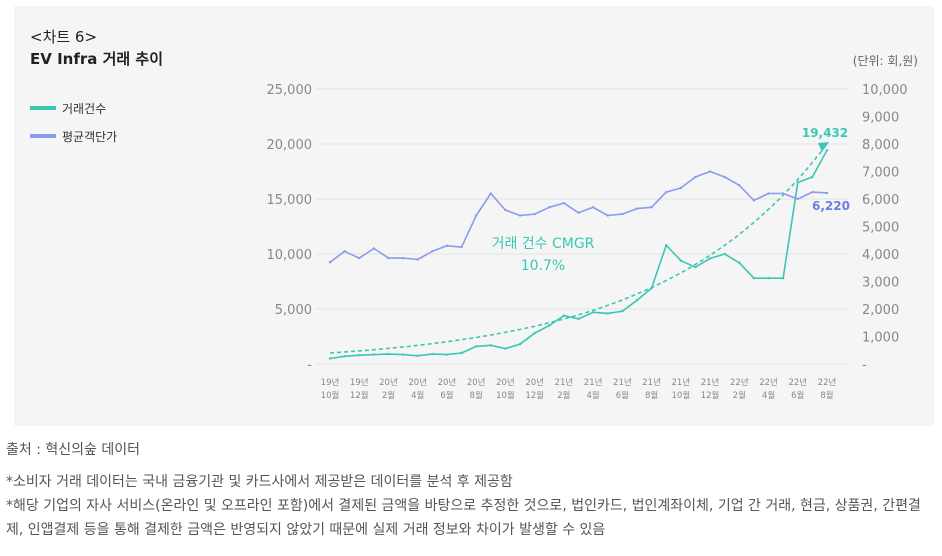 The image size is (942, 556). I want to click on data-label-transactions: 19,432, so click(825, 133).